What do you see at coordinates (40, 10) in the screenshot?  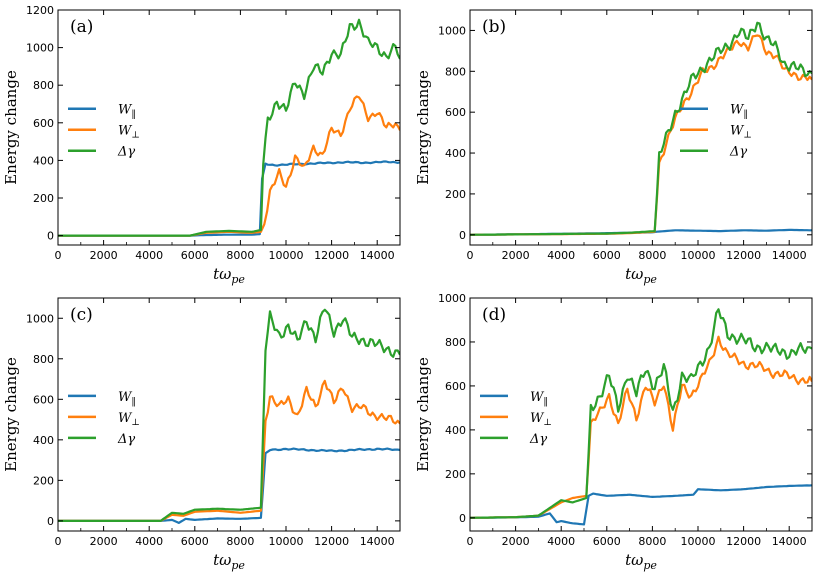 I see `y-tick-label: 1200` at bounding box center [40, 10].